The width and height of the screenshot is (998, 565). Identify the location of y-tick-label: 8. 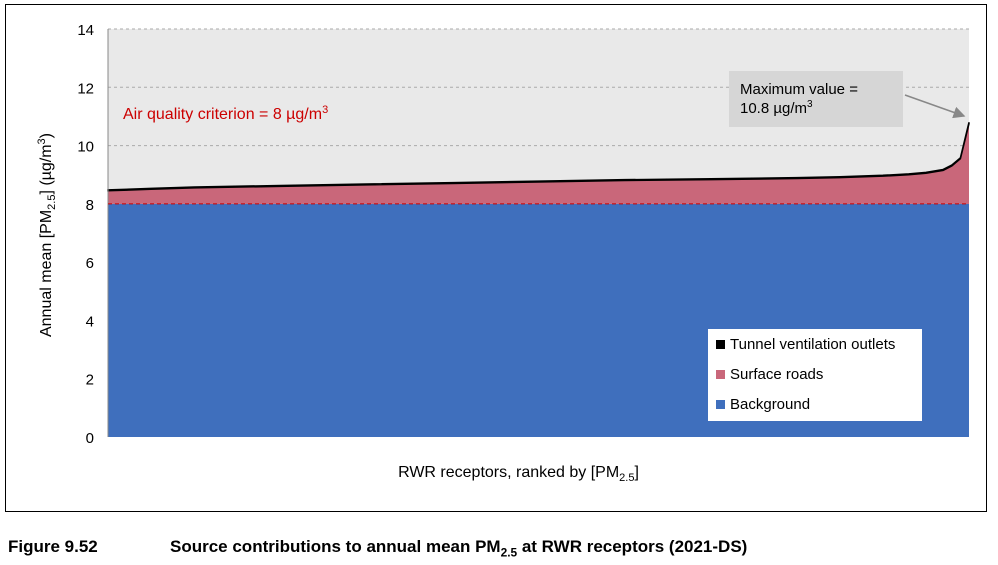
(90, 205).